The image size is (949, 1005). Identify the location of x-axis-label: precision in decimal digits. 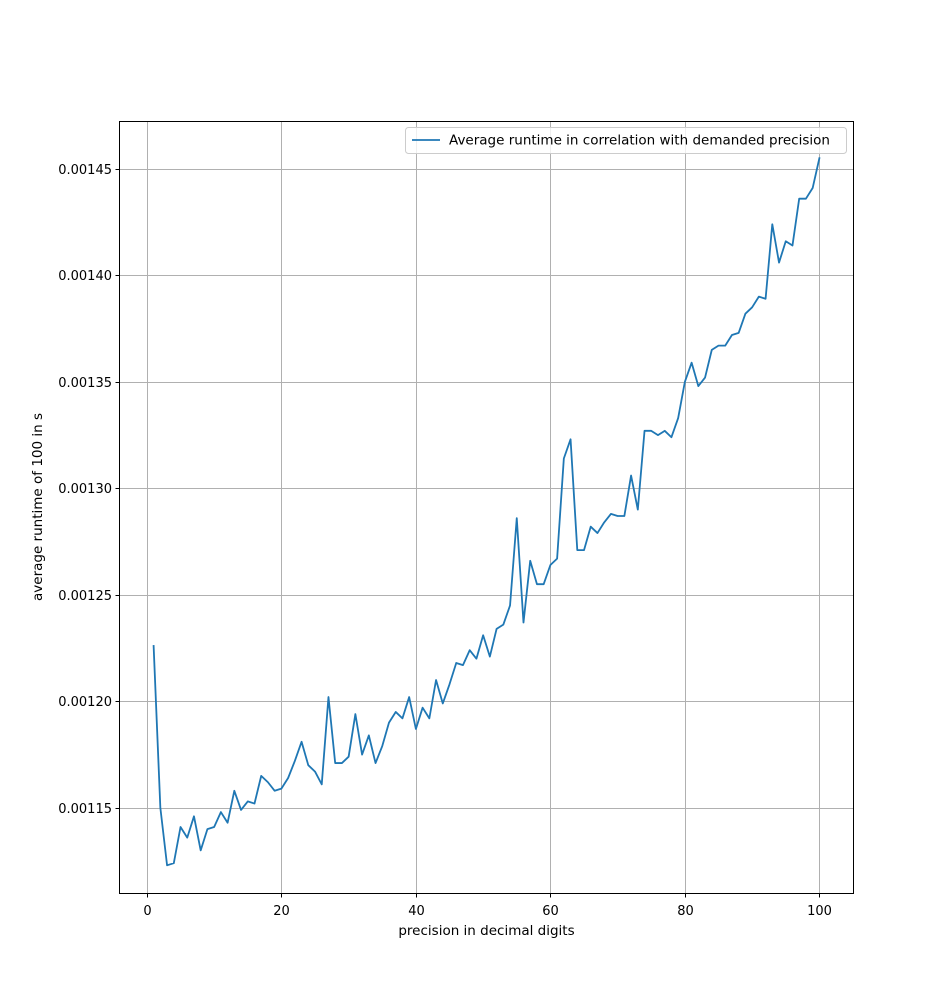
(486, 931).